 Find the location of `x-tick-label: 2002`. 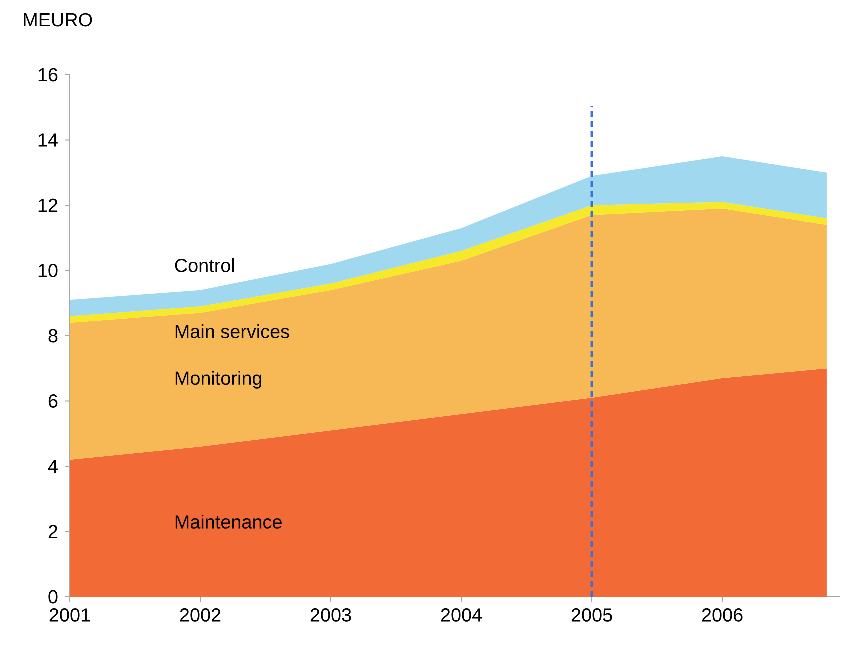

x-tick-label: 2002 is located at coordinates (200, 615).